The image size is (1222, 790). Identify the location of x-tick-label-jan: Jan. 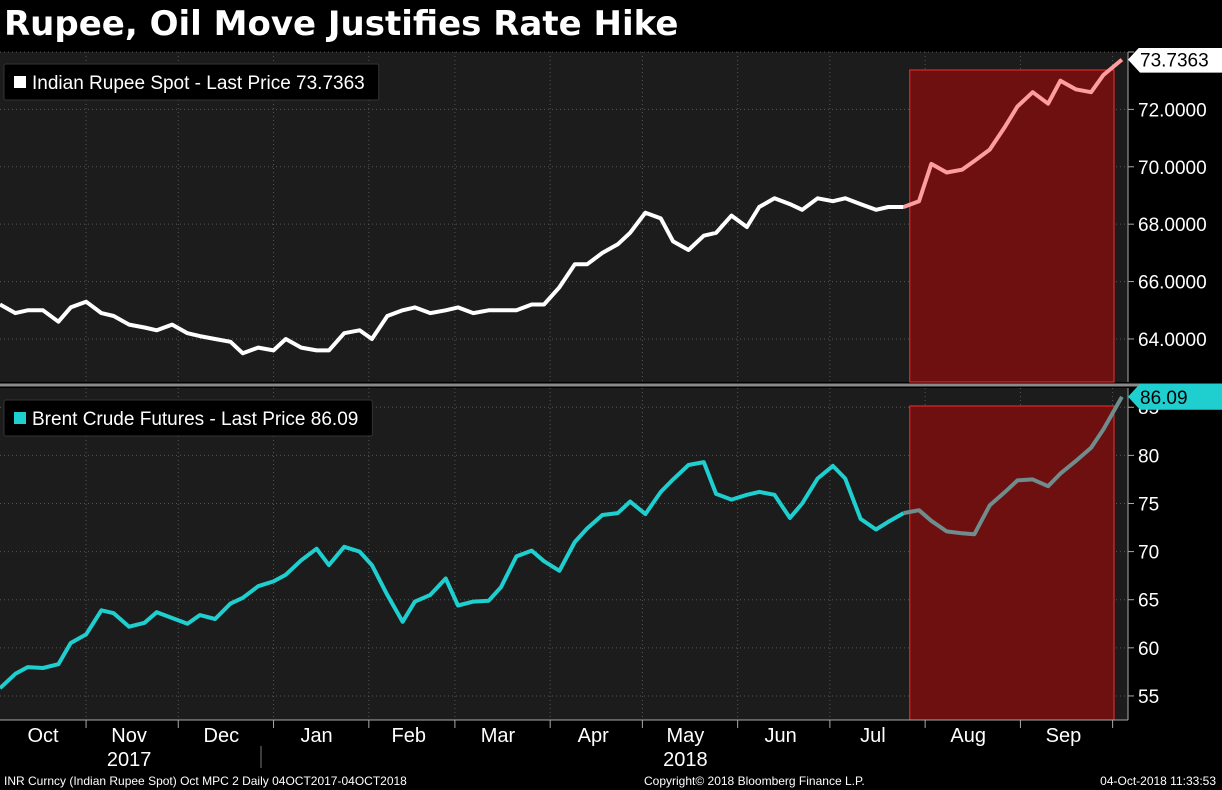
(316, 736).